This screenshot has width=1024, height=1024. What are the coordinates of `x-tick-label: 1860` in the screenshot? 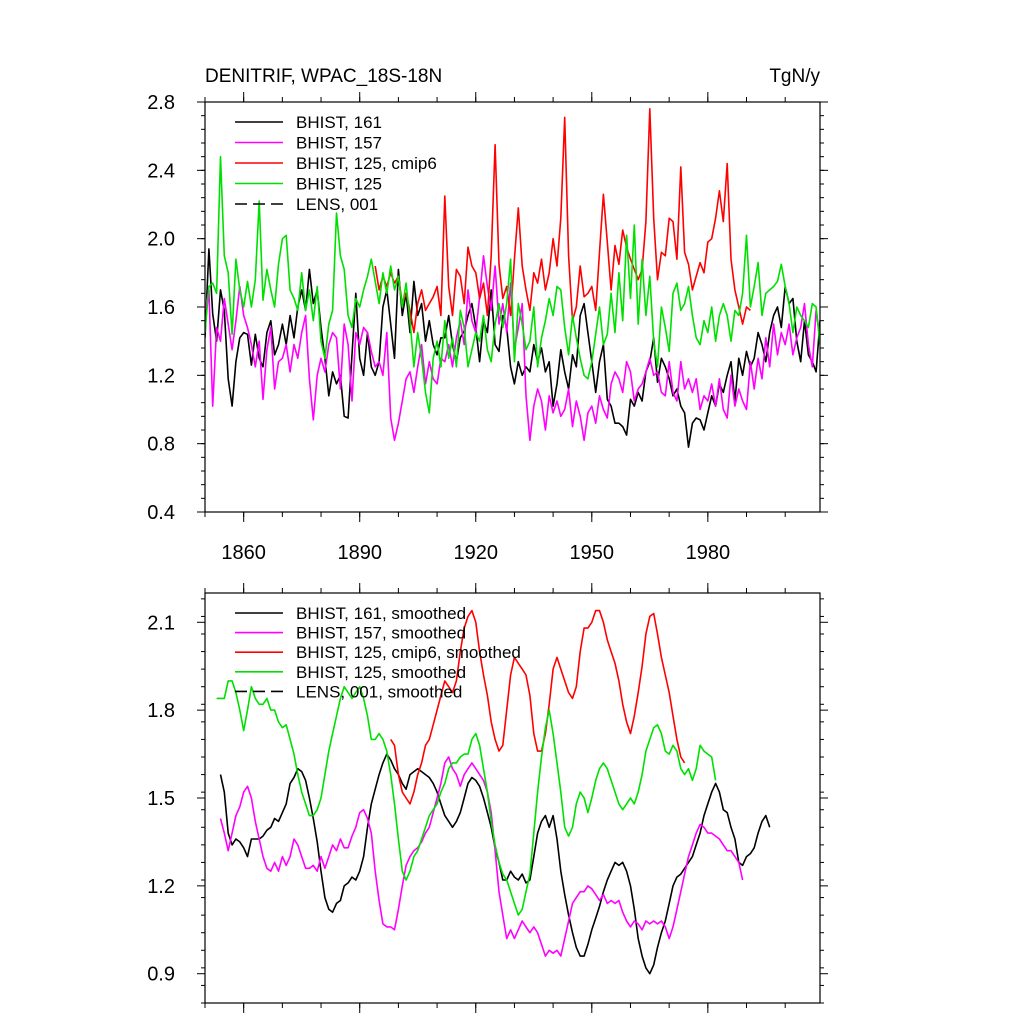 It's located at (243, 553).